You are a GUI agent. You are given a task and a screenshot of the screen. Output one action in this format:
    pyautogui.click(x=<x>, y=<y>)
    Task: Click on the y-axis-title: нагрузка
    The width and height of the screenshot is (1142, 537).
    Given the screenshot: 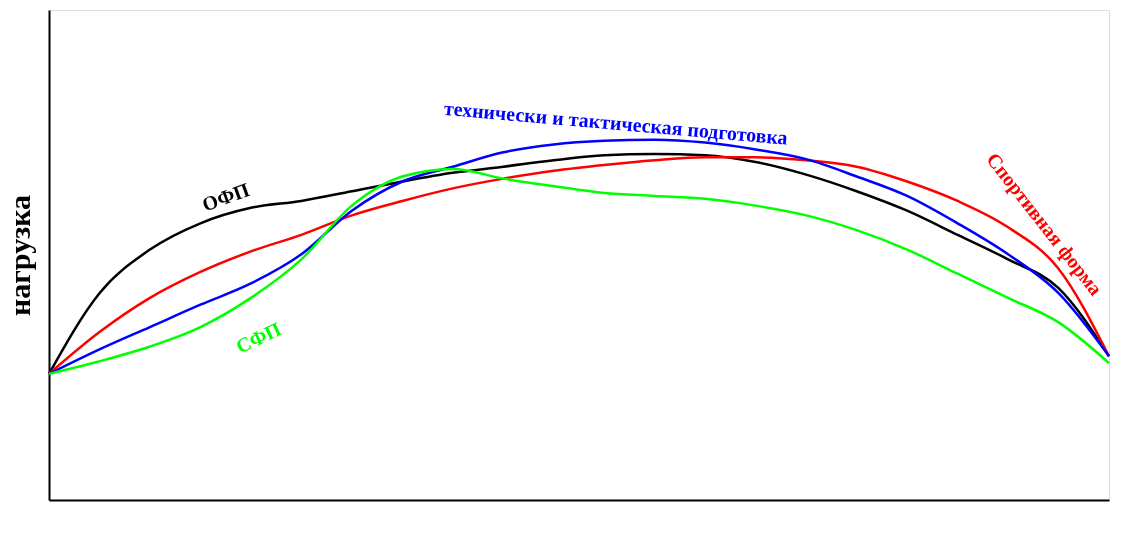 What is the action you would take?
    pyautogui.click(x=19, y=255)
    